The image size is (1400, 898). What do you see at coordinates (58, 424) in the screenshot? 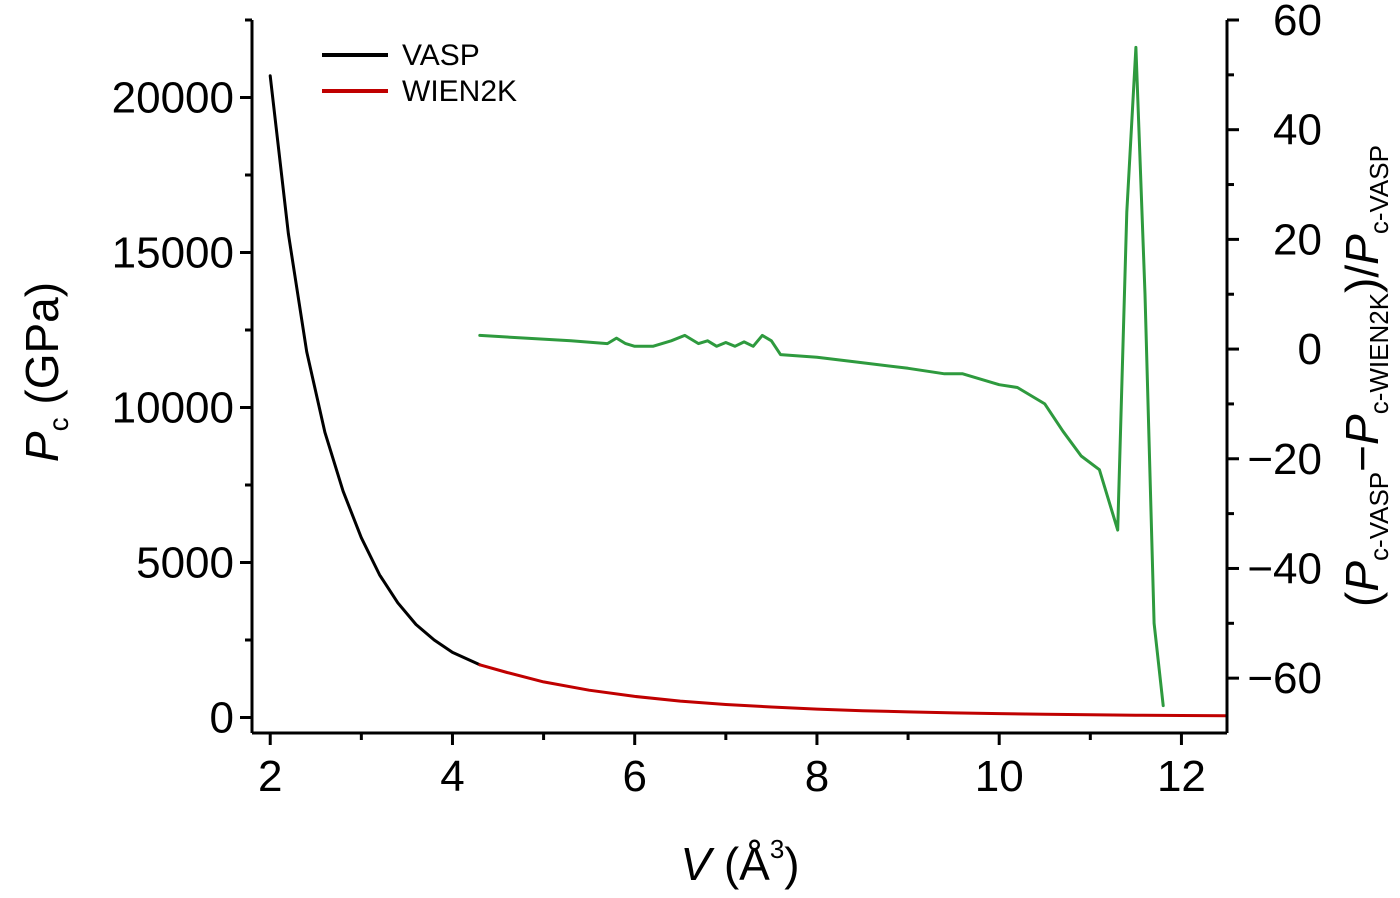
I see `y-left-label-sub: c` at bounding box center [58, 424].